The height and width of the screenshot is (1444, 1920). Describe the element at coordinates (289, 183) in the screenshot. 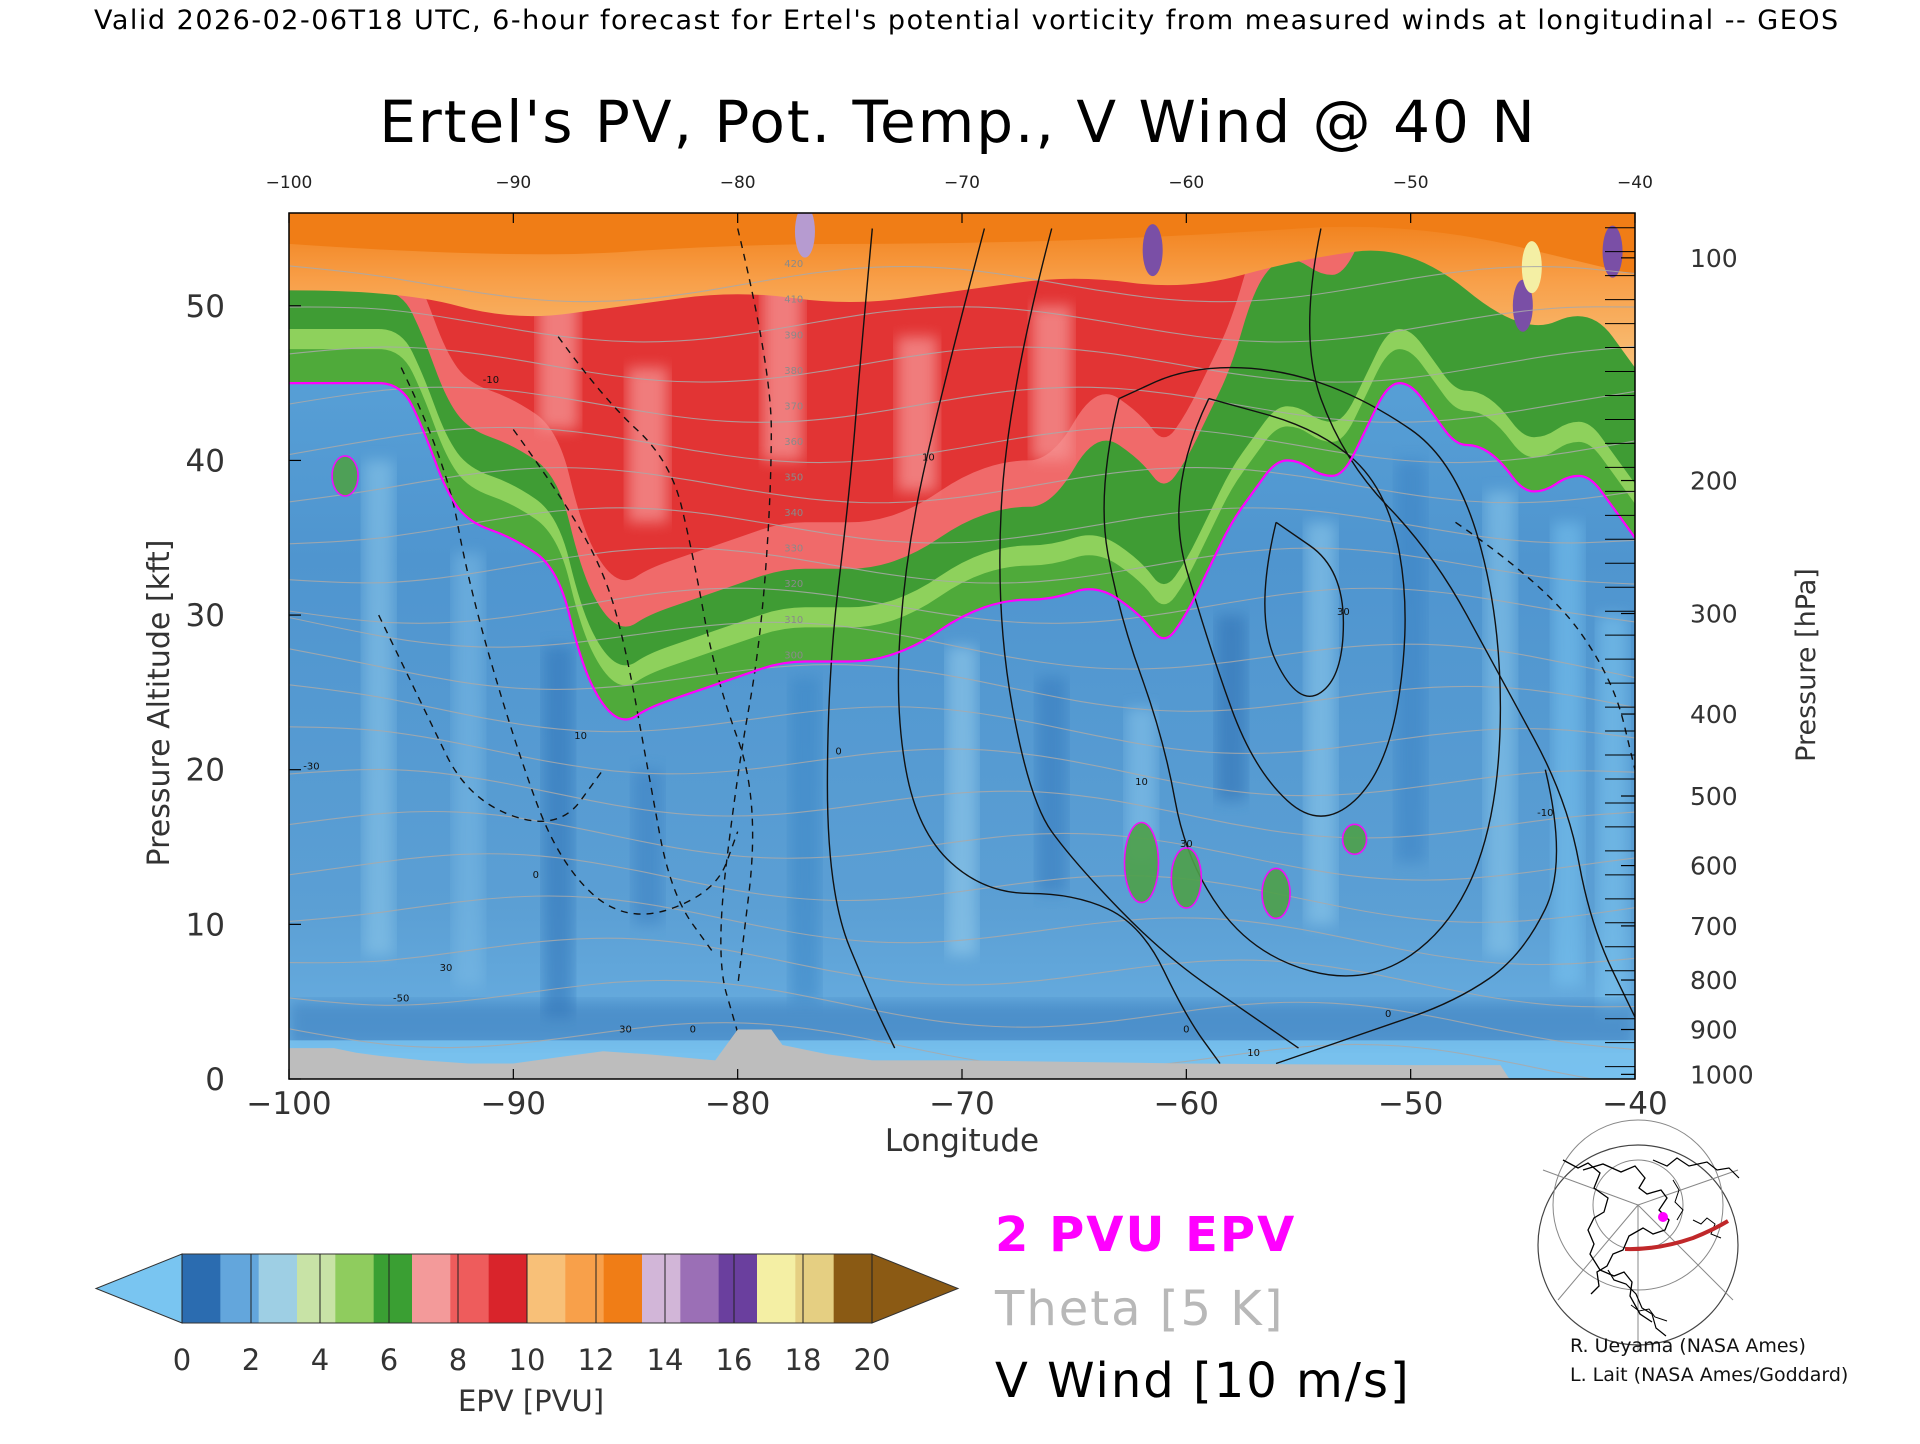

I see `x-tick-label-top: −100` at that location.